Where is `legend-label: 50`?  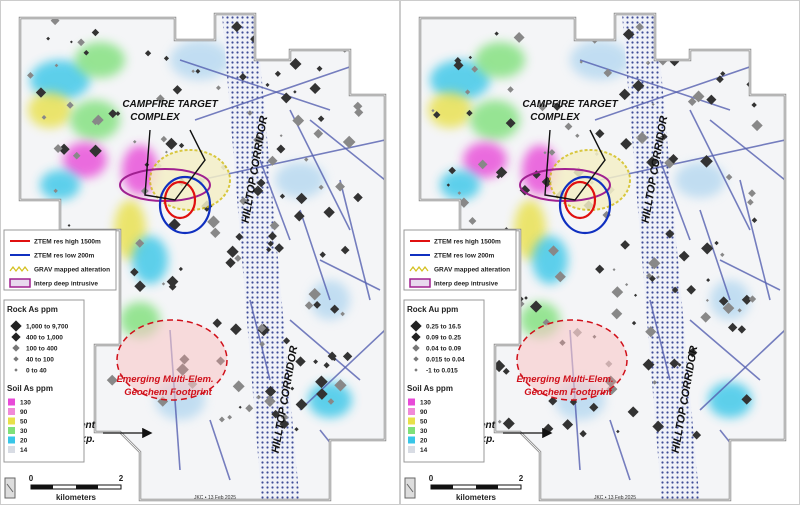 legend-label: 50 is located at coordinates (424, 422).